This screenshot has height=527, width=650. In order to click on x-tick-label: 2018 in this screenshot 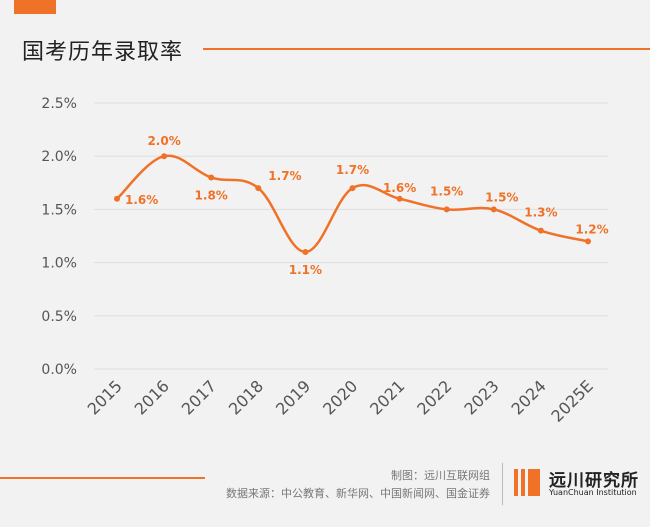, I will do `click(246, 397)`.